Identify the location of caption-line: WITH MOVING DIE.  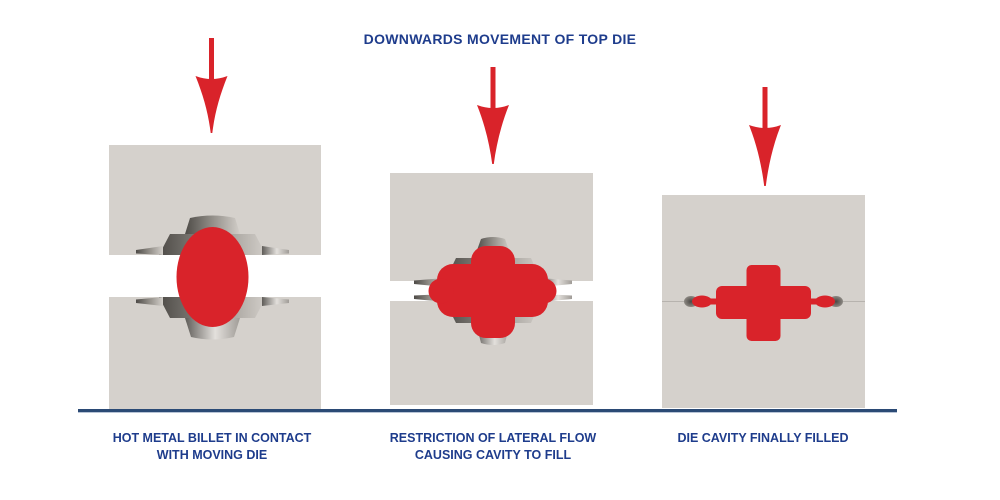
(212, 455).